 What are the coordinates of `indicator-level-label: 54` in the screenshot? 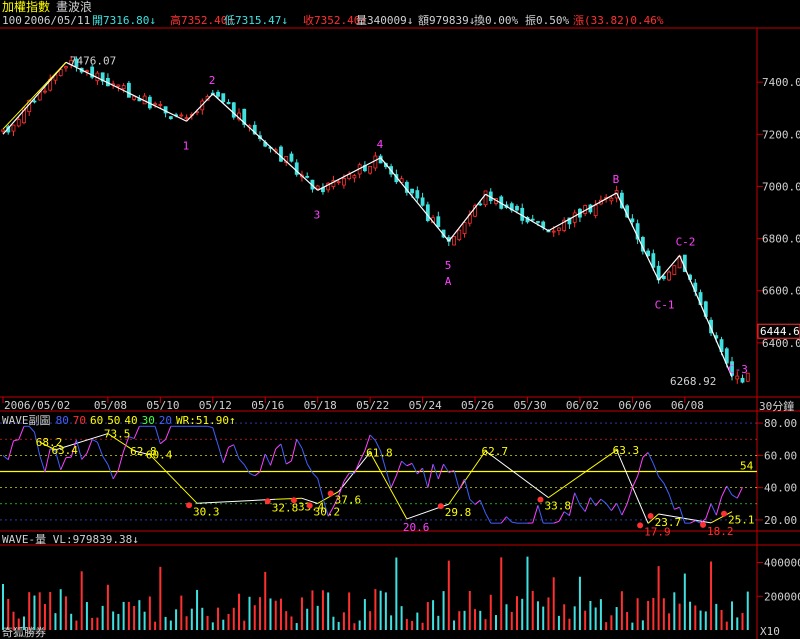 It's located at (747, 466).